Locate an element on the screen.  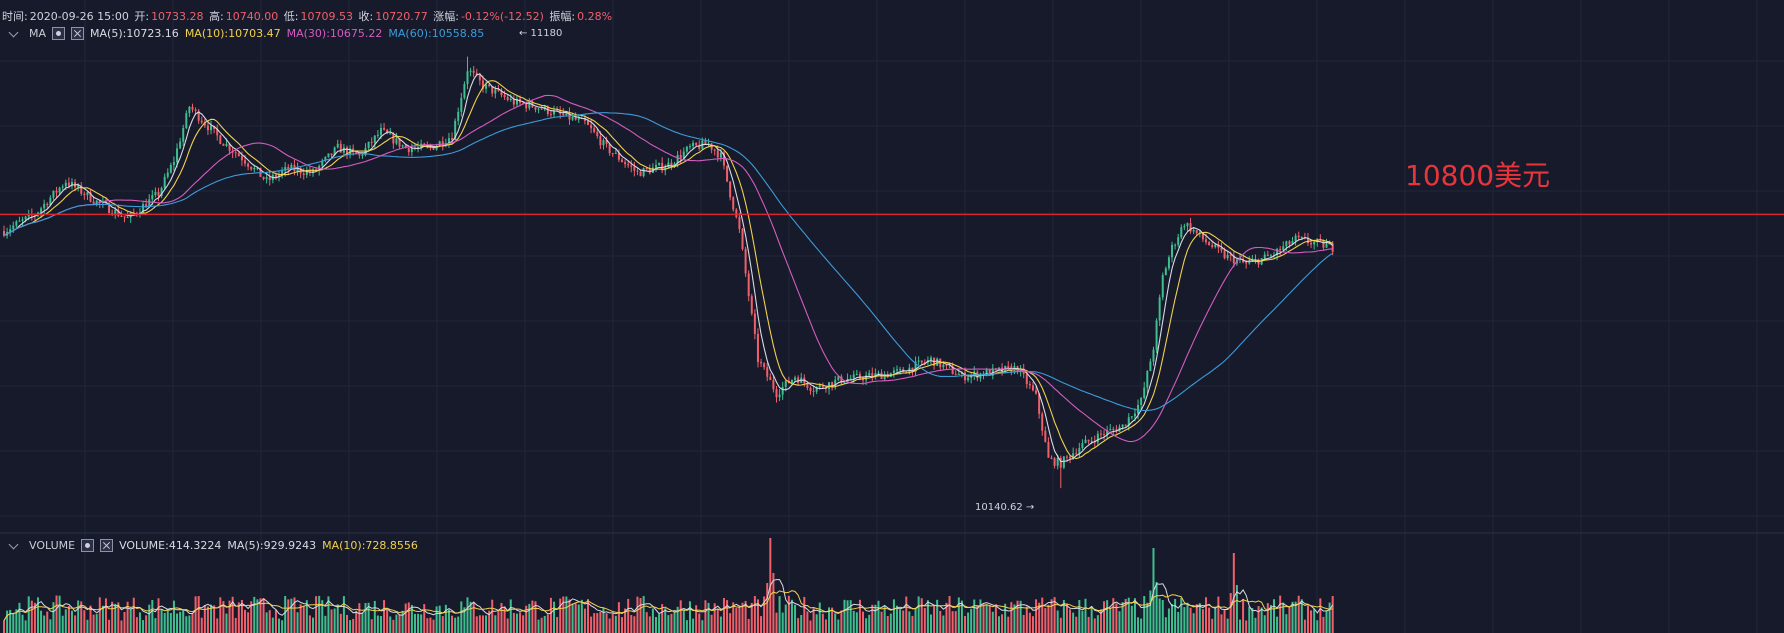
time-label: 时间: is located at coordinates (15, 16).